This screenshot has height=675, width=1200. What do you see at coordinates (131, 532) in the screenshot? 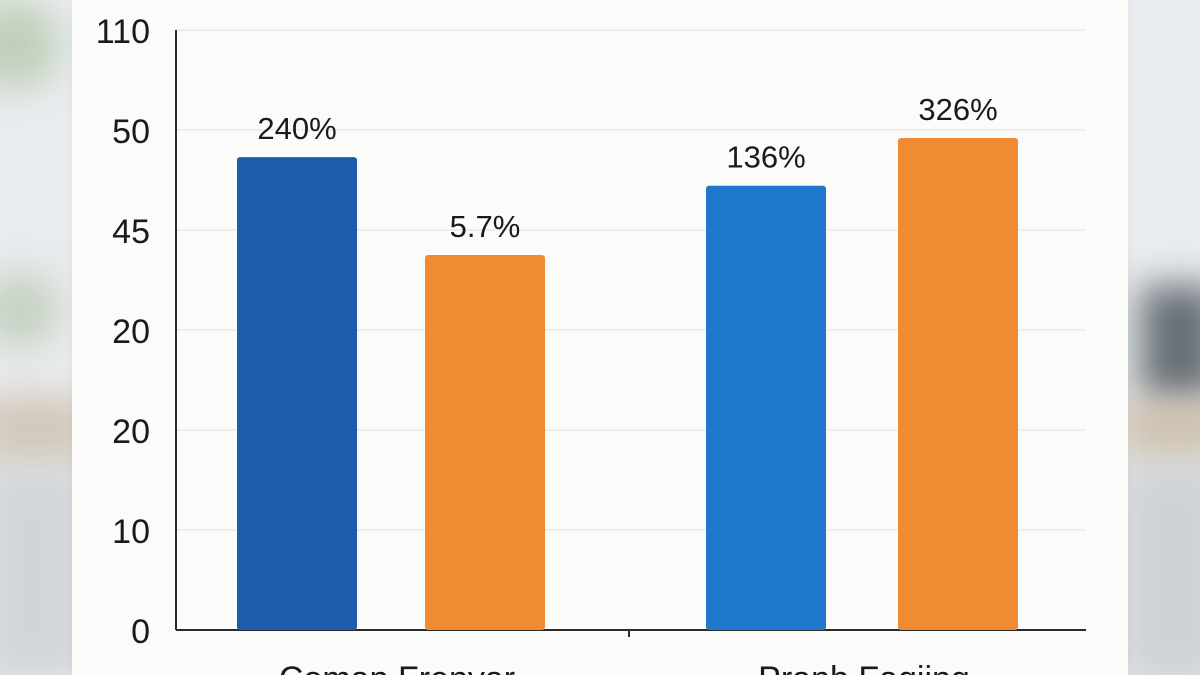
I see `y-tick-label: 10` at bounding box center [131, 532].